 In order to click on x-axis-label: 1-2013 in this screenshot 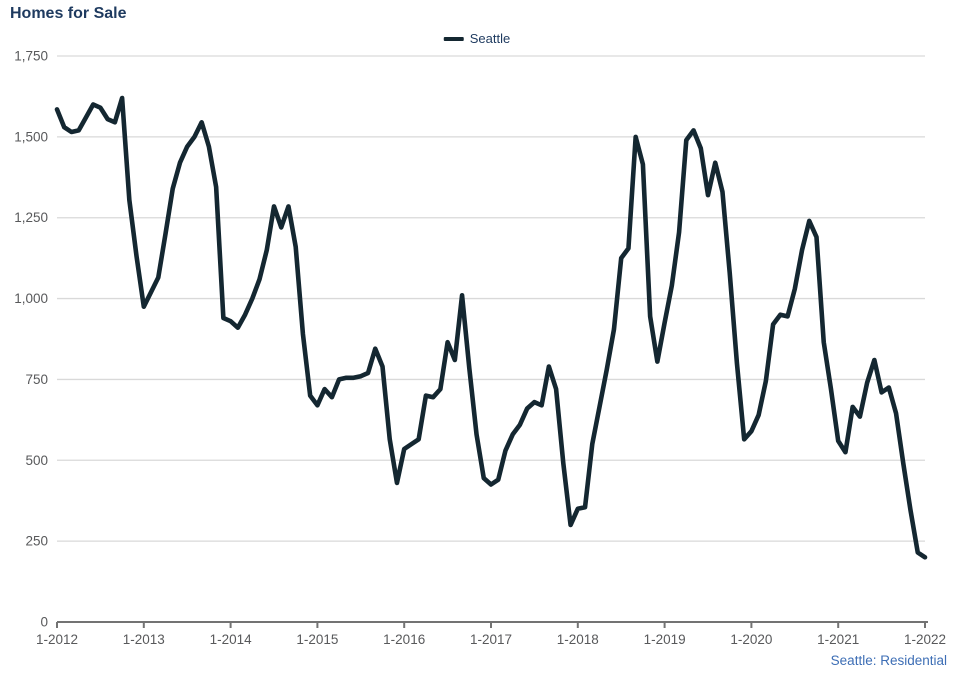, I will do `click(144, 639)`.